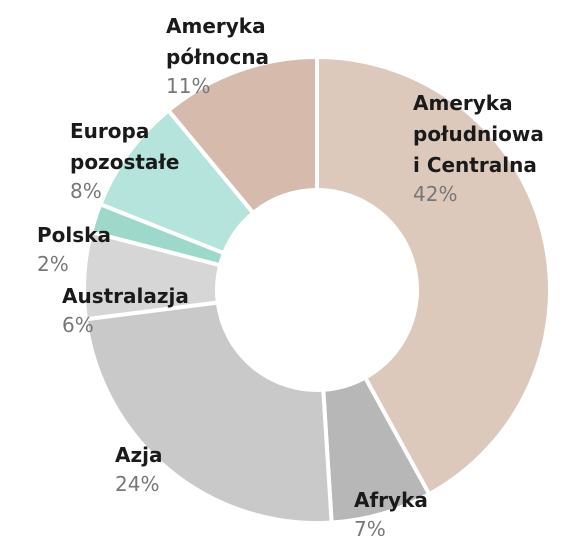 The image size is (580, 536). What do you see at coordinates (124, 162) in the screenshot?
I see `label-line: pozostałe` at bounding box center [124, 162].